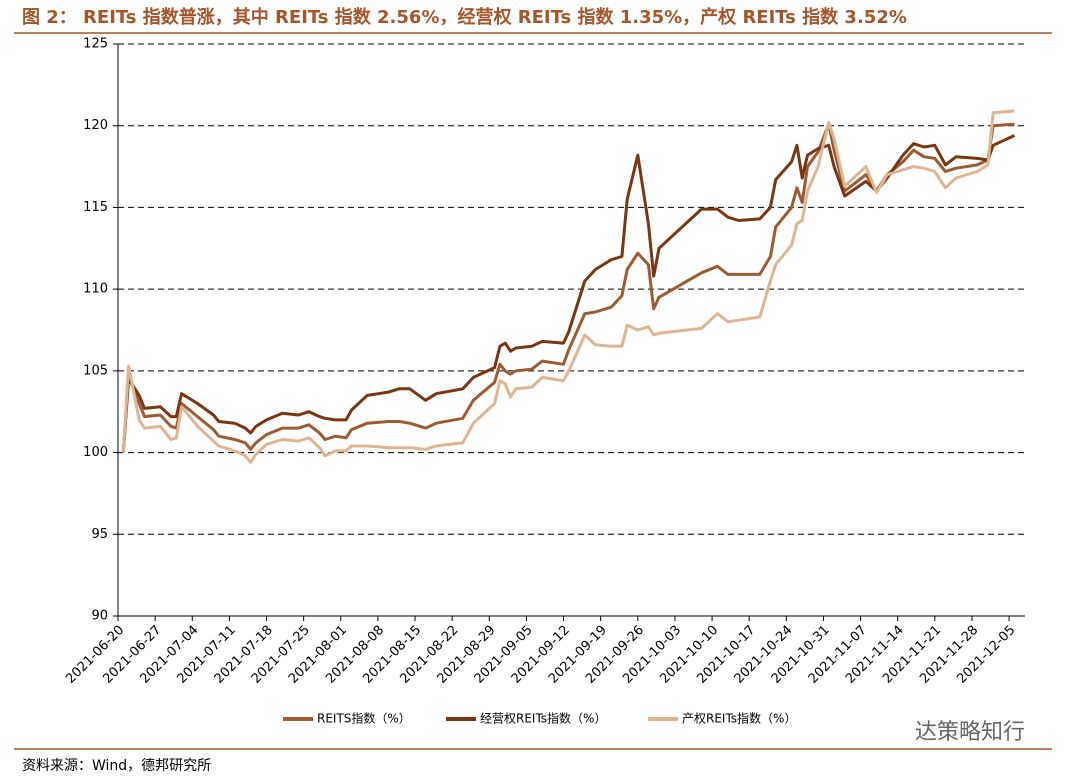 The image size is (1080, 781). I want to click on y-tick-label: 90, so click(99, 616).